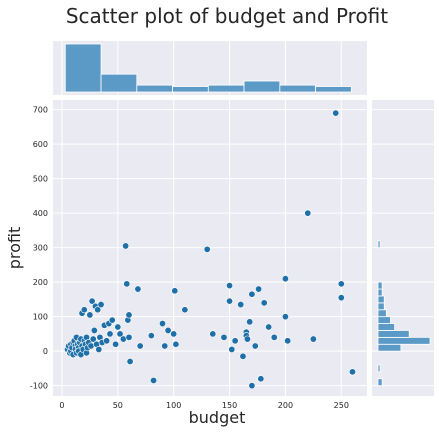 This screenshot has width=439, height=433. What do you see at coordinates (39, 386) in the screenshot?
I see `y-tick-label: -100` at bounding box center [39, 386].